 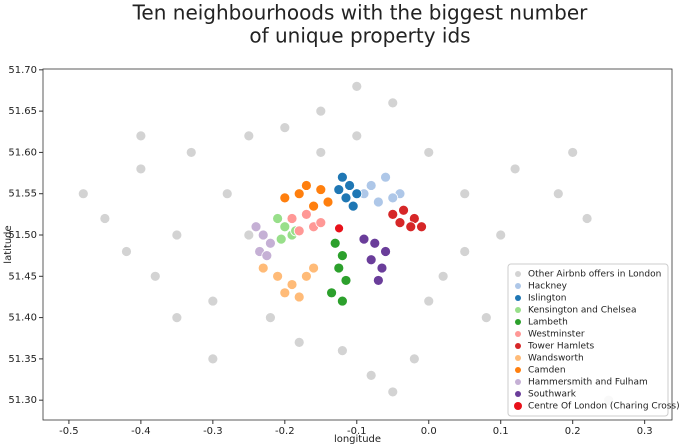 What do you see at coordinates (69, 431) in the screenshot?
I see `x-tick-label: -0.5` at bounding box center [69, 431].